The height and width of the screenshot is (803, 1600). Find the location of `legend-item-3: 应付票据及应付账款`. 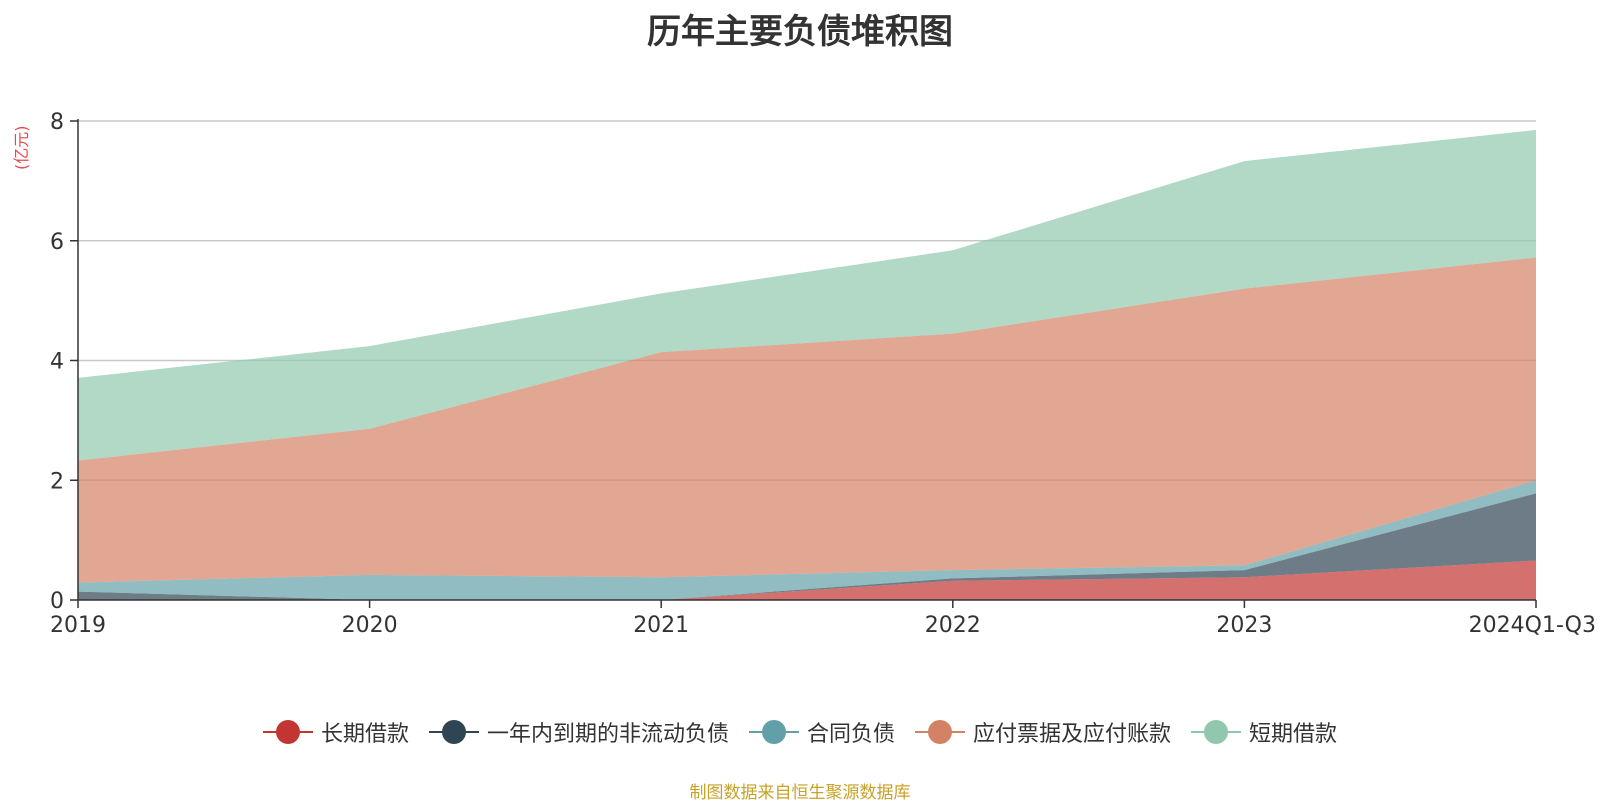

legend-item-3: 应付票据及应付账款 is located at coordinates (1043, 732).